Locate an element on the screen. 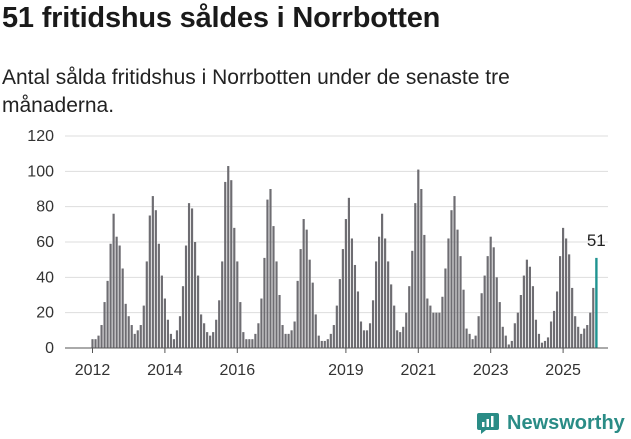  y-tick-label: 100 is located at coordinates (40, 171).